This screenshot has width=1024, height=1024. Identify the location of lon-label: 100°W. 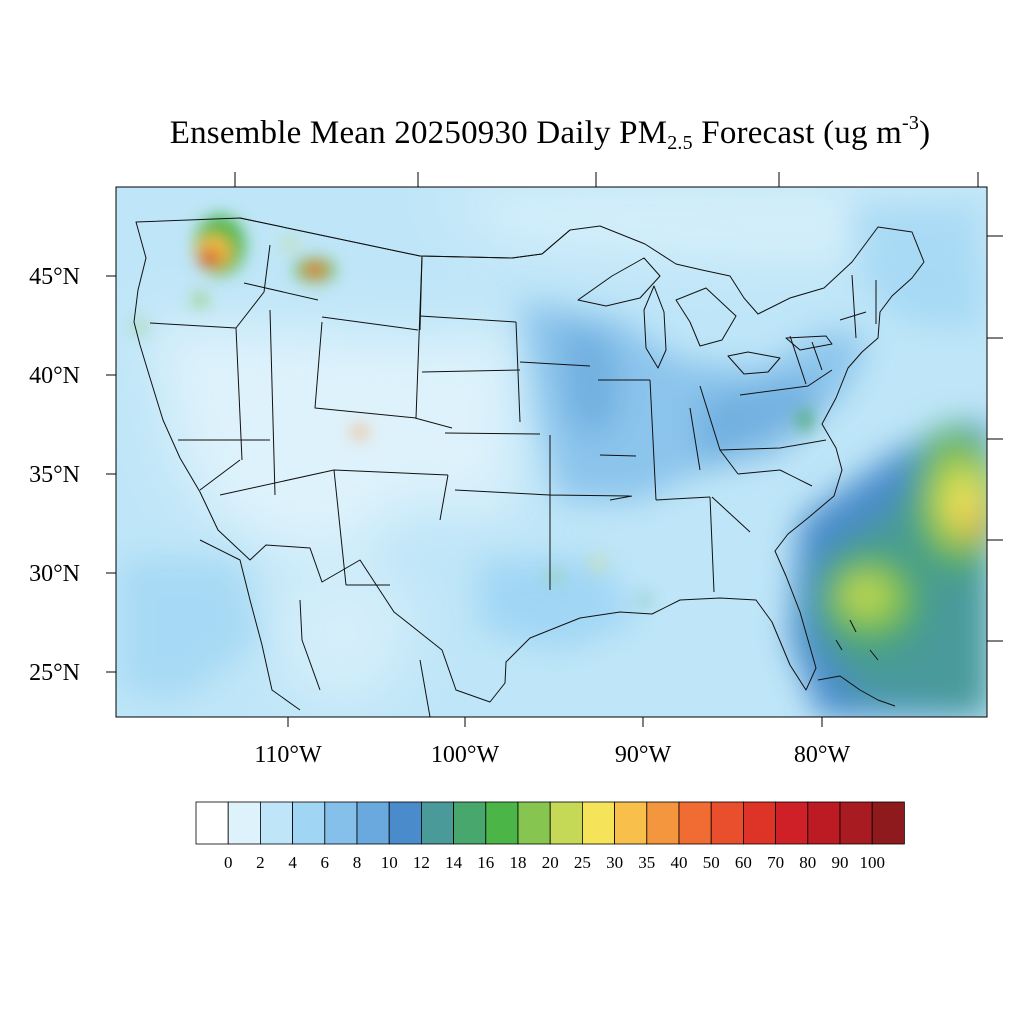
(465, 755).